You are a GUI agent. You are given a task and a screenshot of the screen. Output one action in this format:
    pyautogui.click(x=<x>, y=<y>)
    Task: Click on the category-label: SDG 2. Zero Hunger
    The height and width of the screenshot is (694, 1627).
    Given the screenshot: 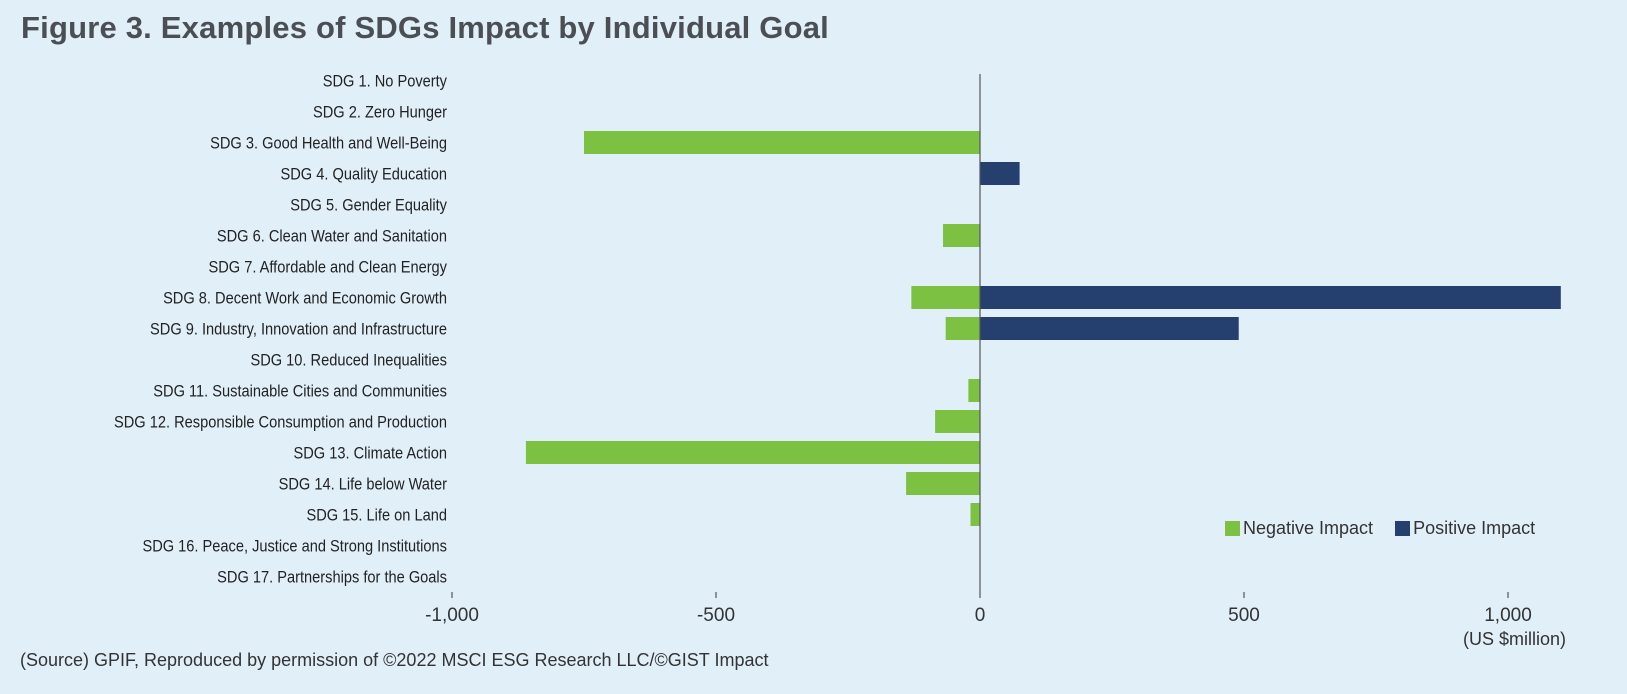 What is the action you would take?
    pyautogui.click(x=380, y=113)
    